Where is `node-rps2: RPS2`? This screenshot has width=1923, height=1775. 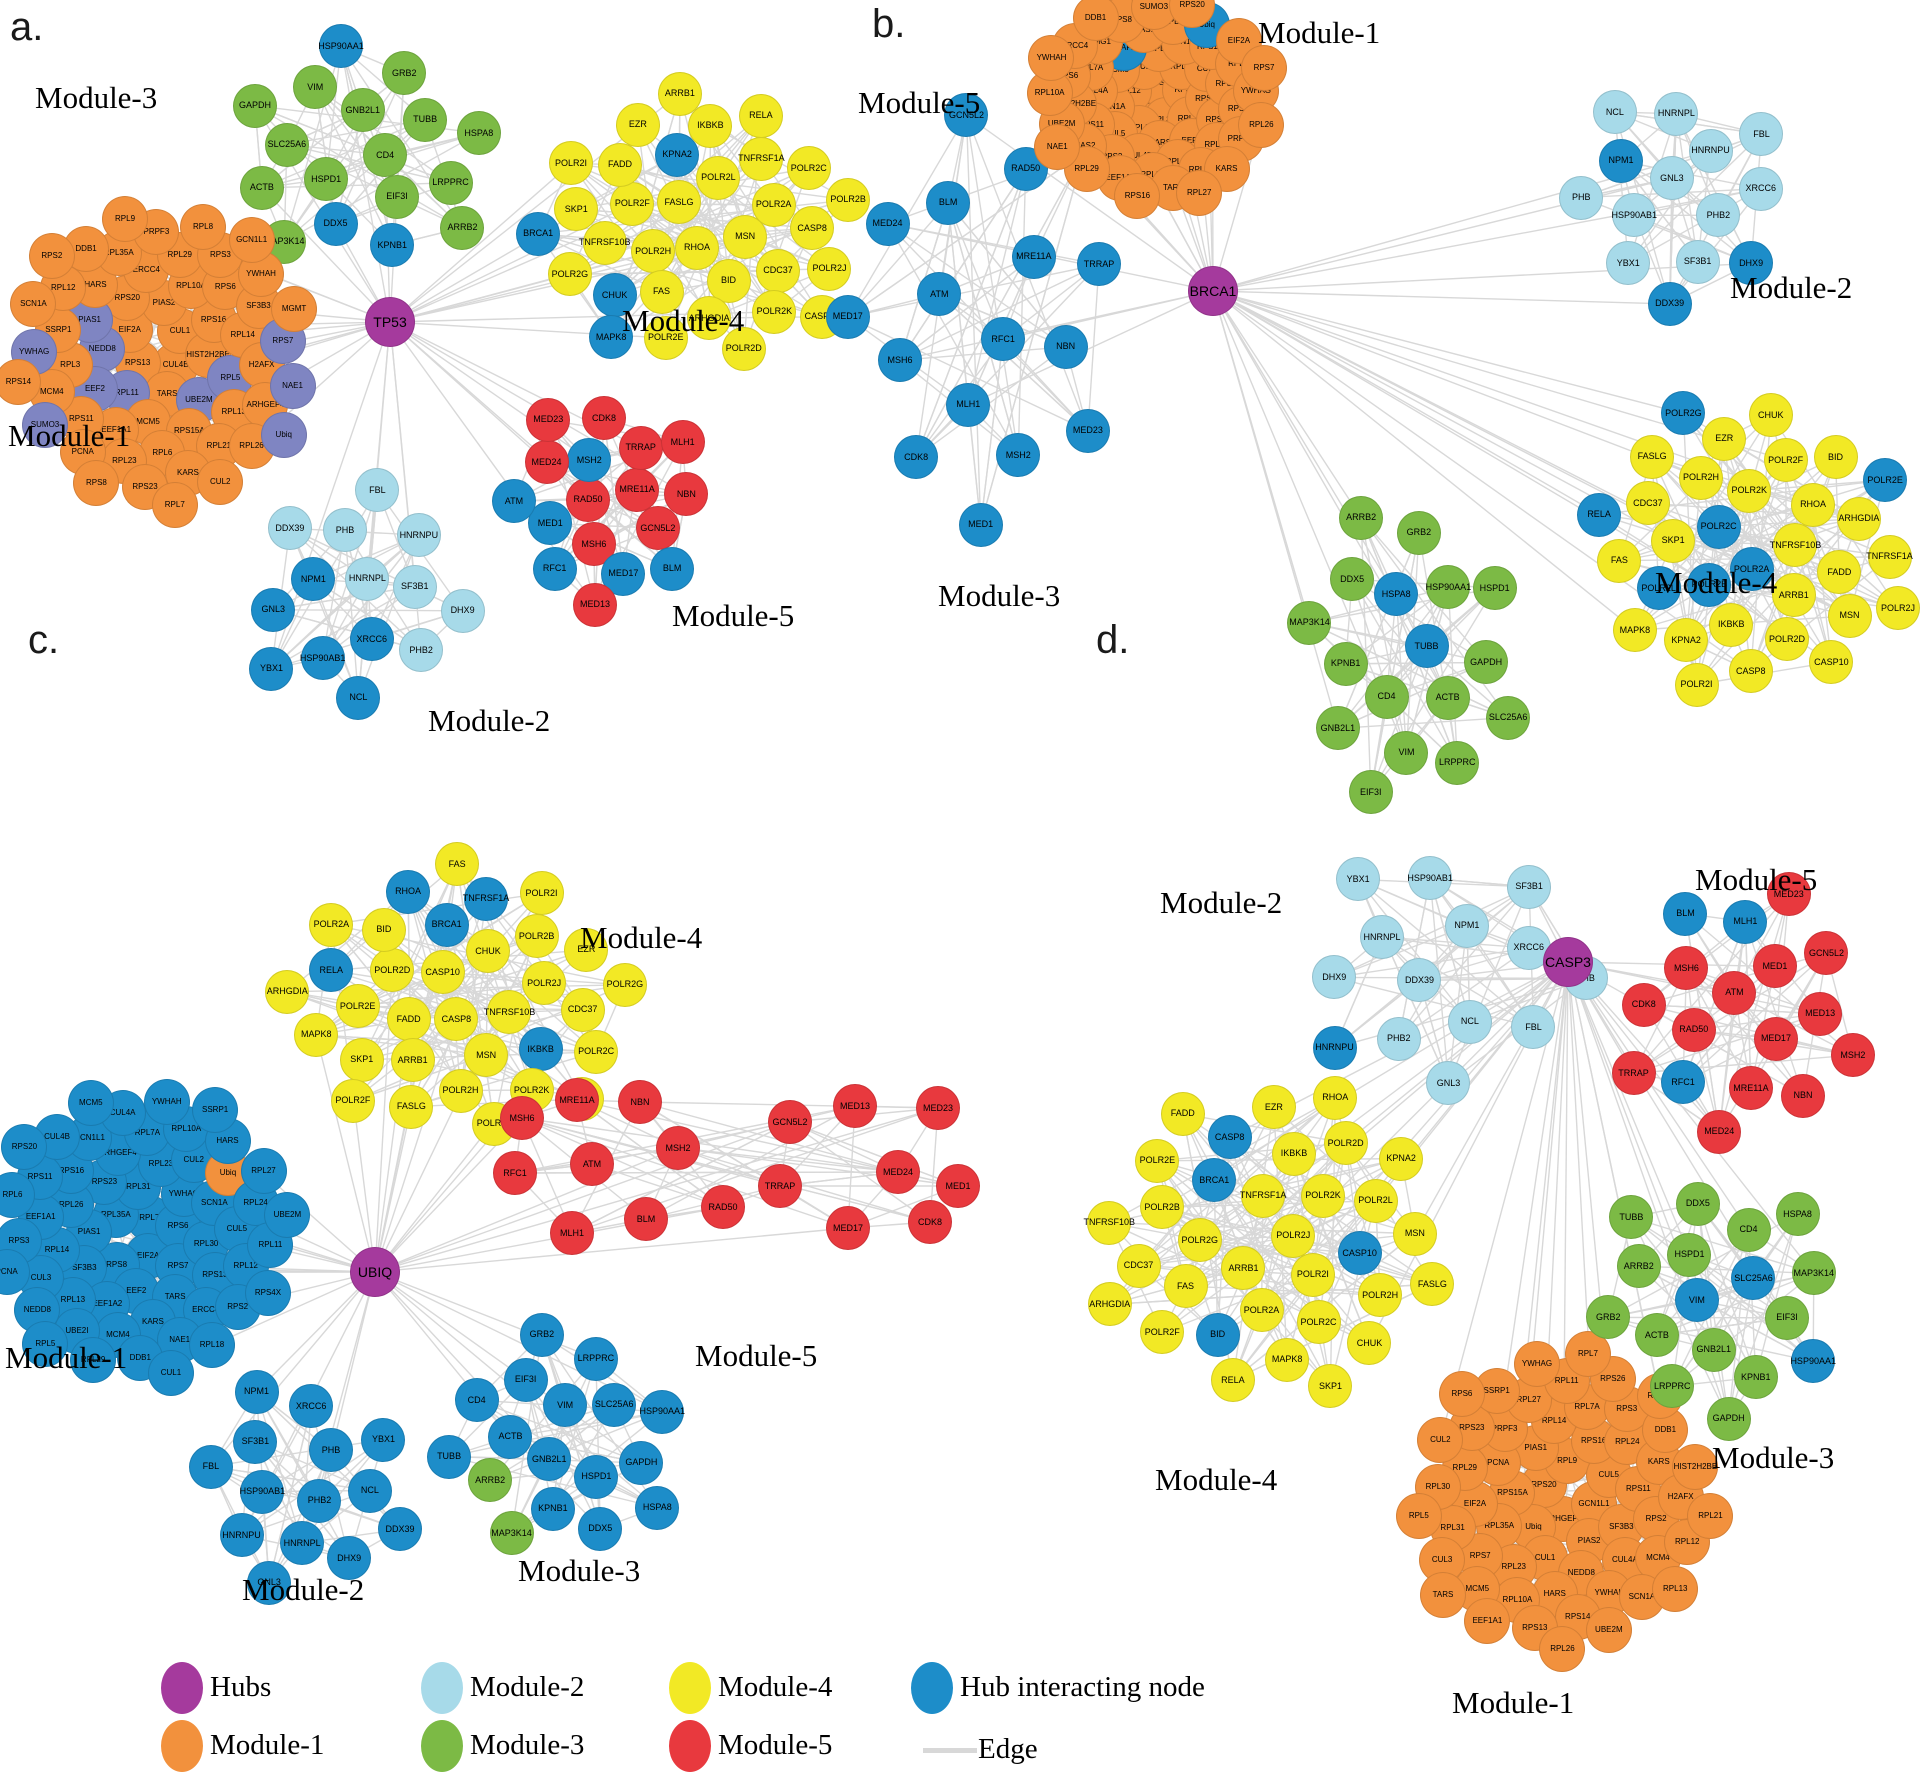
node-rps2: RPS2 is located at coordinates (51, 255).